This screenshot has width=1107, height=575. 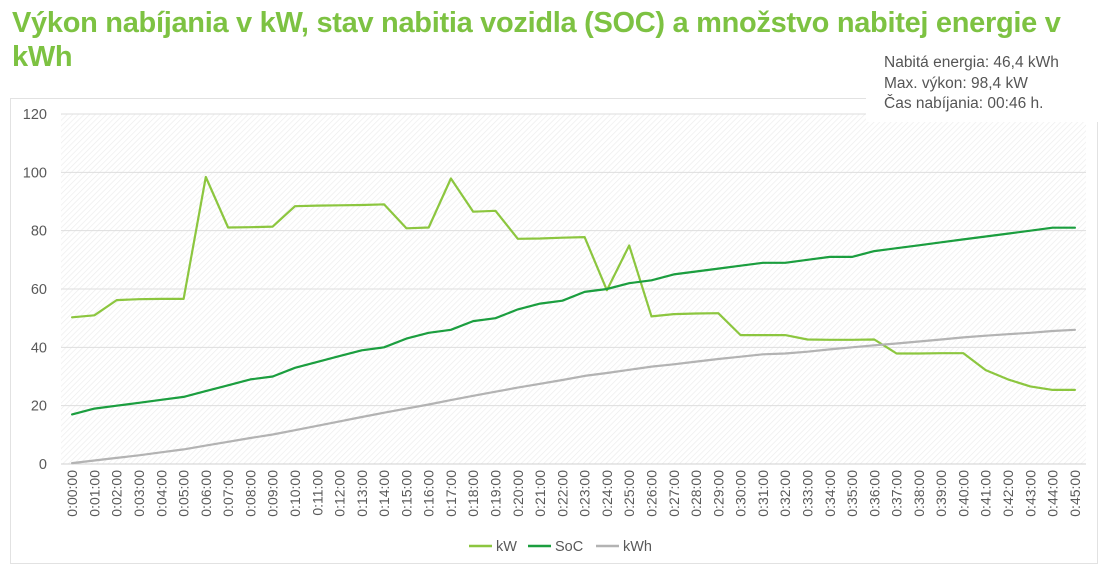 I want to click on x-tick-label: 0:43:00, so click(x=1030, y=493).